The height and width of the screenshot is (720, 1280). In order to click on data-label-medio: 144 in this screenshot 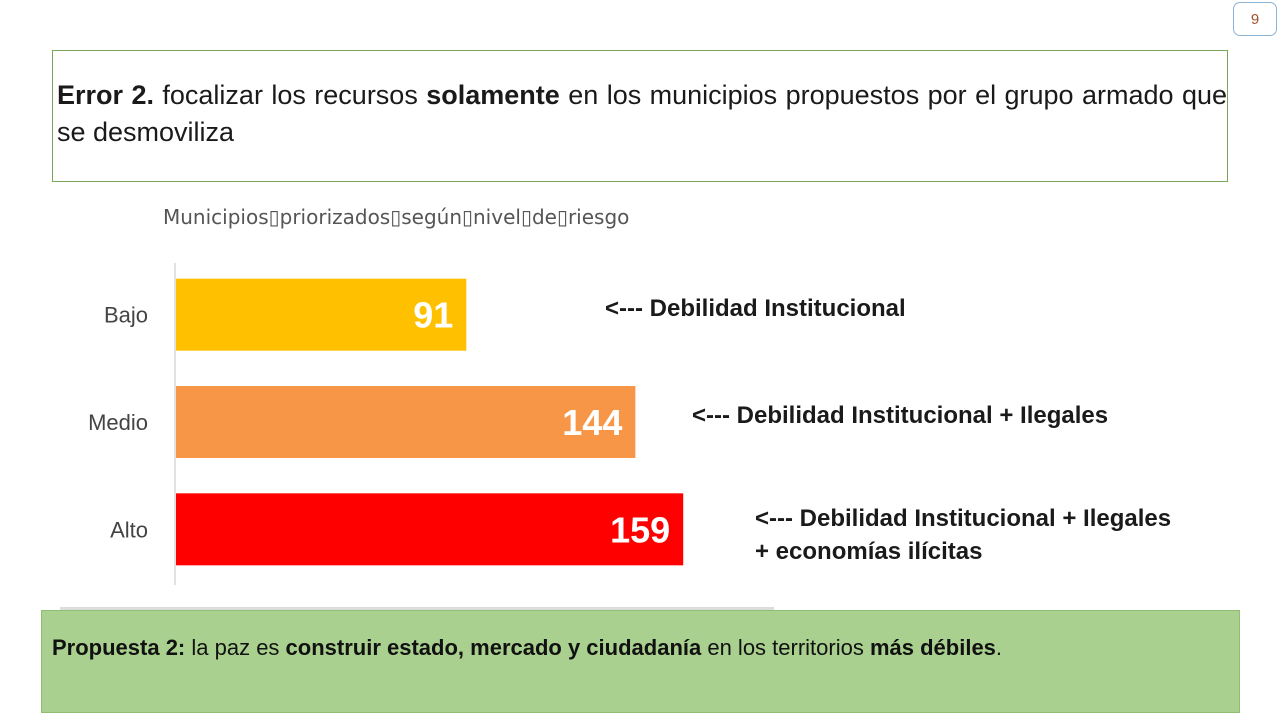, I will do `click(592, 422)`.